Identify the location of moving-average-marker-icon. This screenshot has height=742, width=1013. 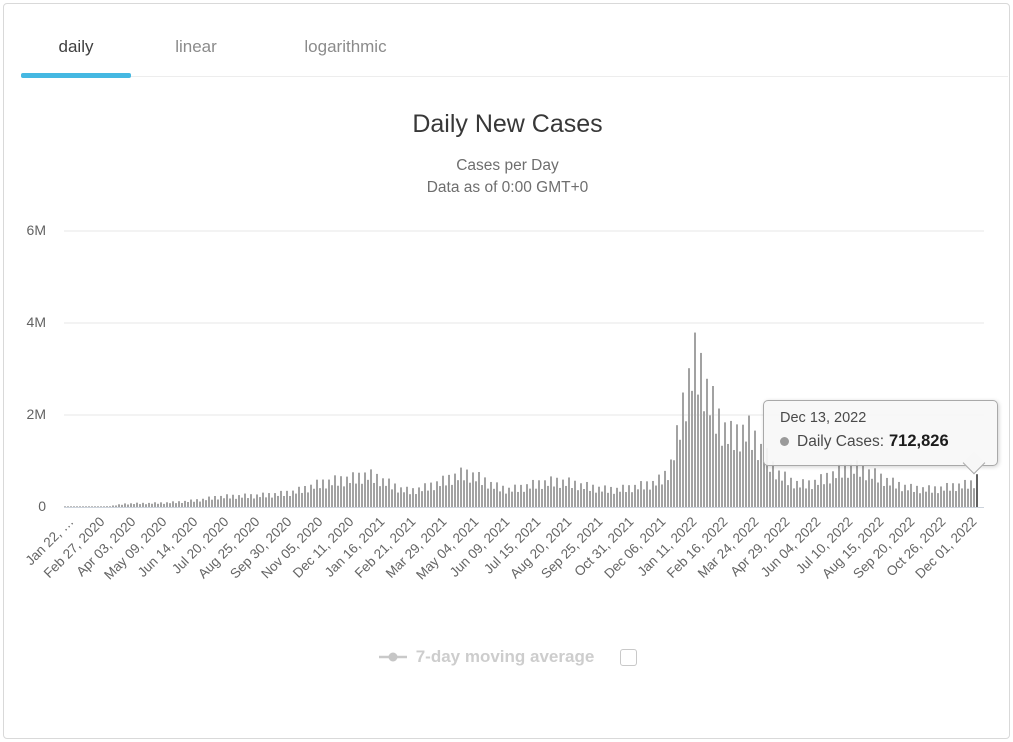
(392, 657).